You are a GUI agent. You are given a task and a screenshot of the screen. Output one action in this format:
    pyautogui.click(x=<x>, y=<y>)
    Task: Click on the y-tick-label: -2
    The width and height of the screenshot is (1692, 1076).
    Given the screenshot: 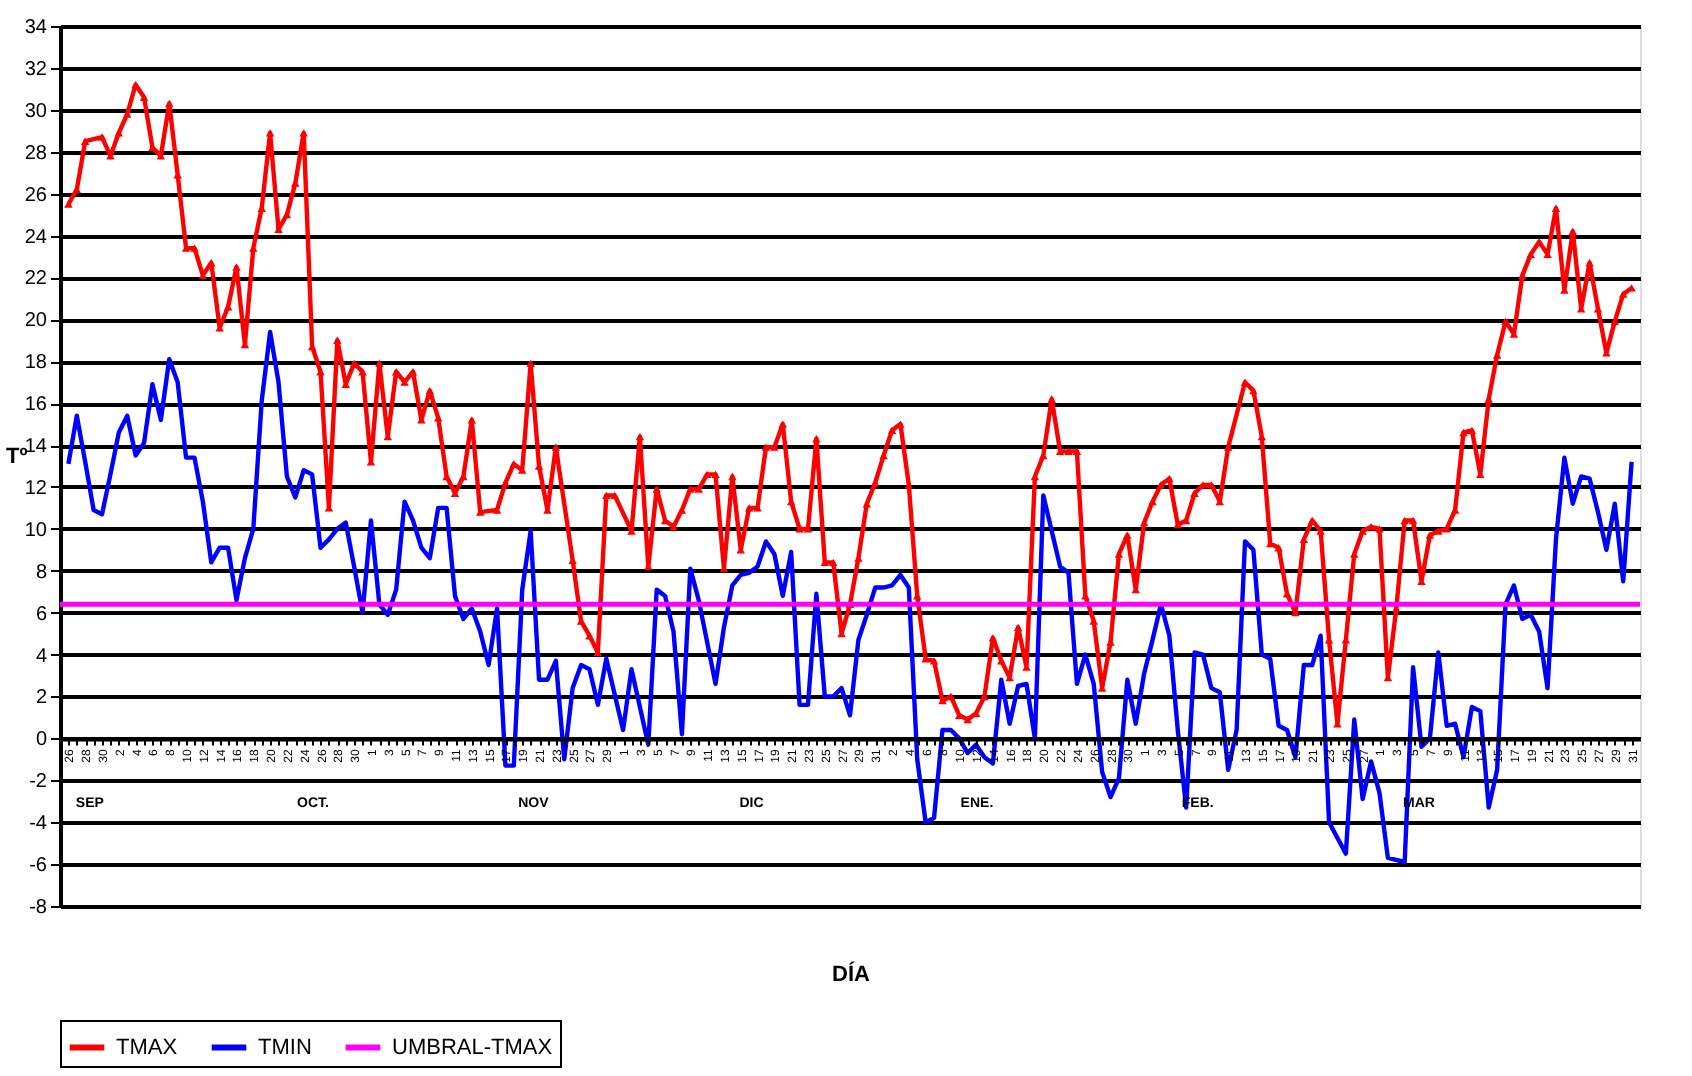 What is the action you would take?
    pyautogui.click(x=38, y=782)
    